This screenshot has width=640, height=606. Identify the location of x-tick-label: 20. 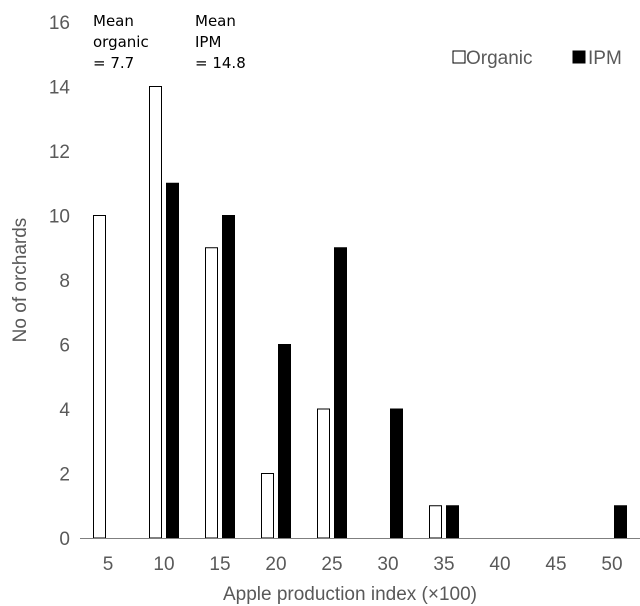
(275, 564).